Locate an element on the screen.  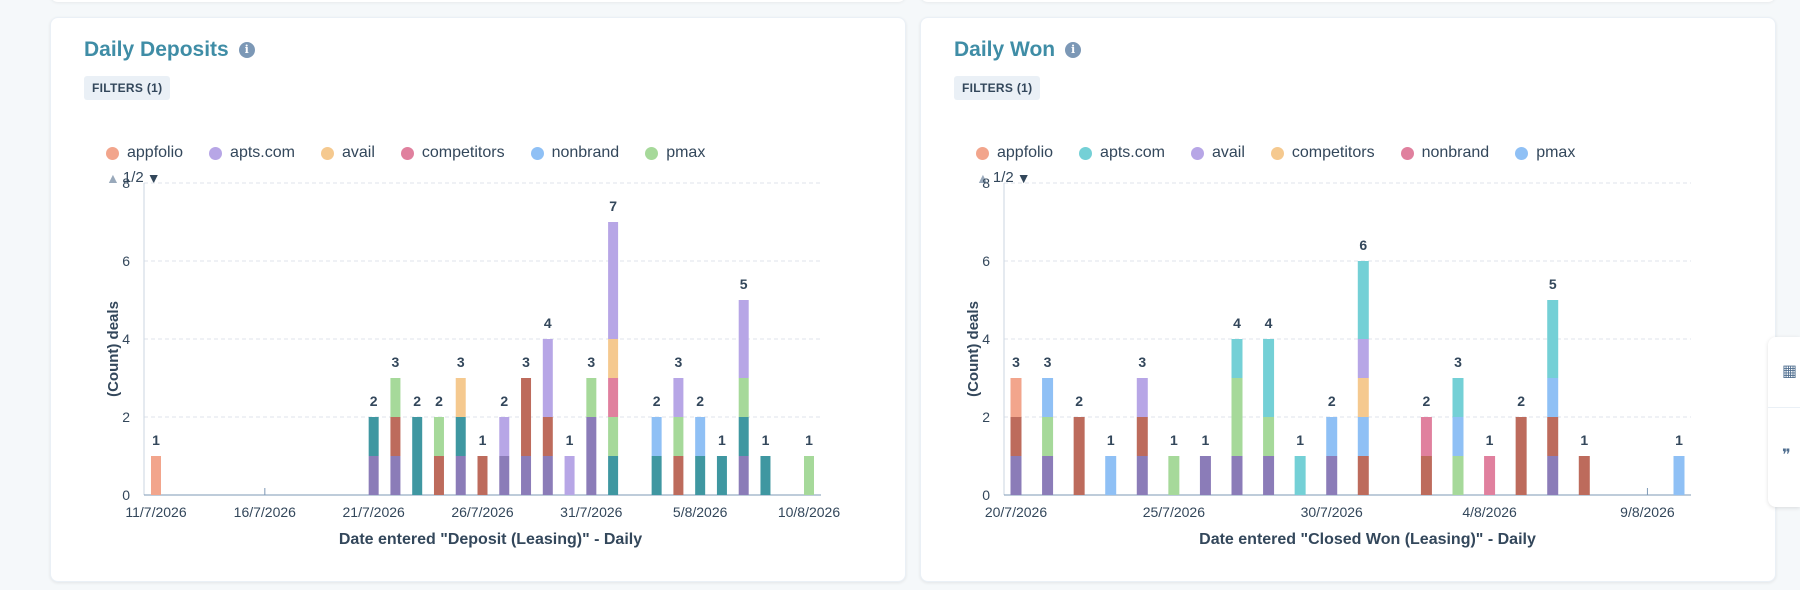
y-tick-label: 2 is located at coordinates (126, 417).